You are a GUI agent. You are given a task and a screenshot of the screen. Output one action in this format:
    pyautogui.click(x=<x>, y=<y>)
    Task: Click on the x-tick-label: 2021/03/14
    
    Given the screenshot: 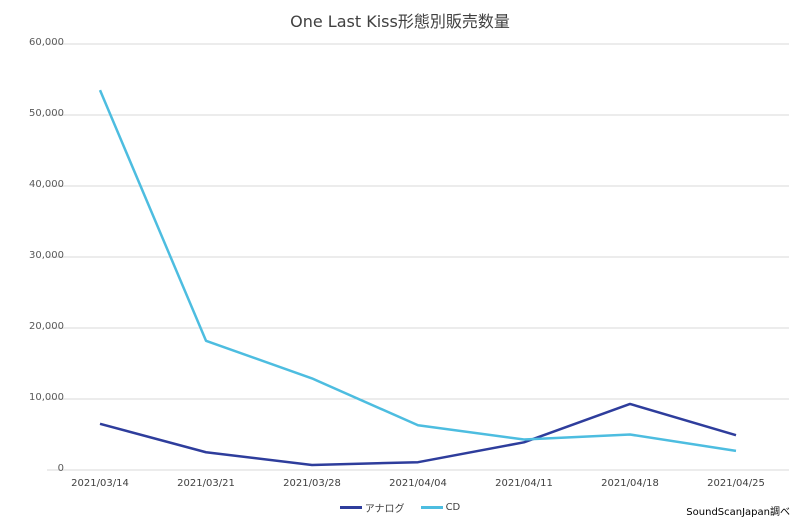 What is the action you would take?
    pyautogui.click(x=100, y=483)
    